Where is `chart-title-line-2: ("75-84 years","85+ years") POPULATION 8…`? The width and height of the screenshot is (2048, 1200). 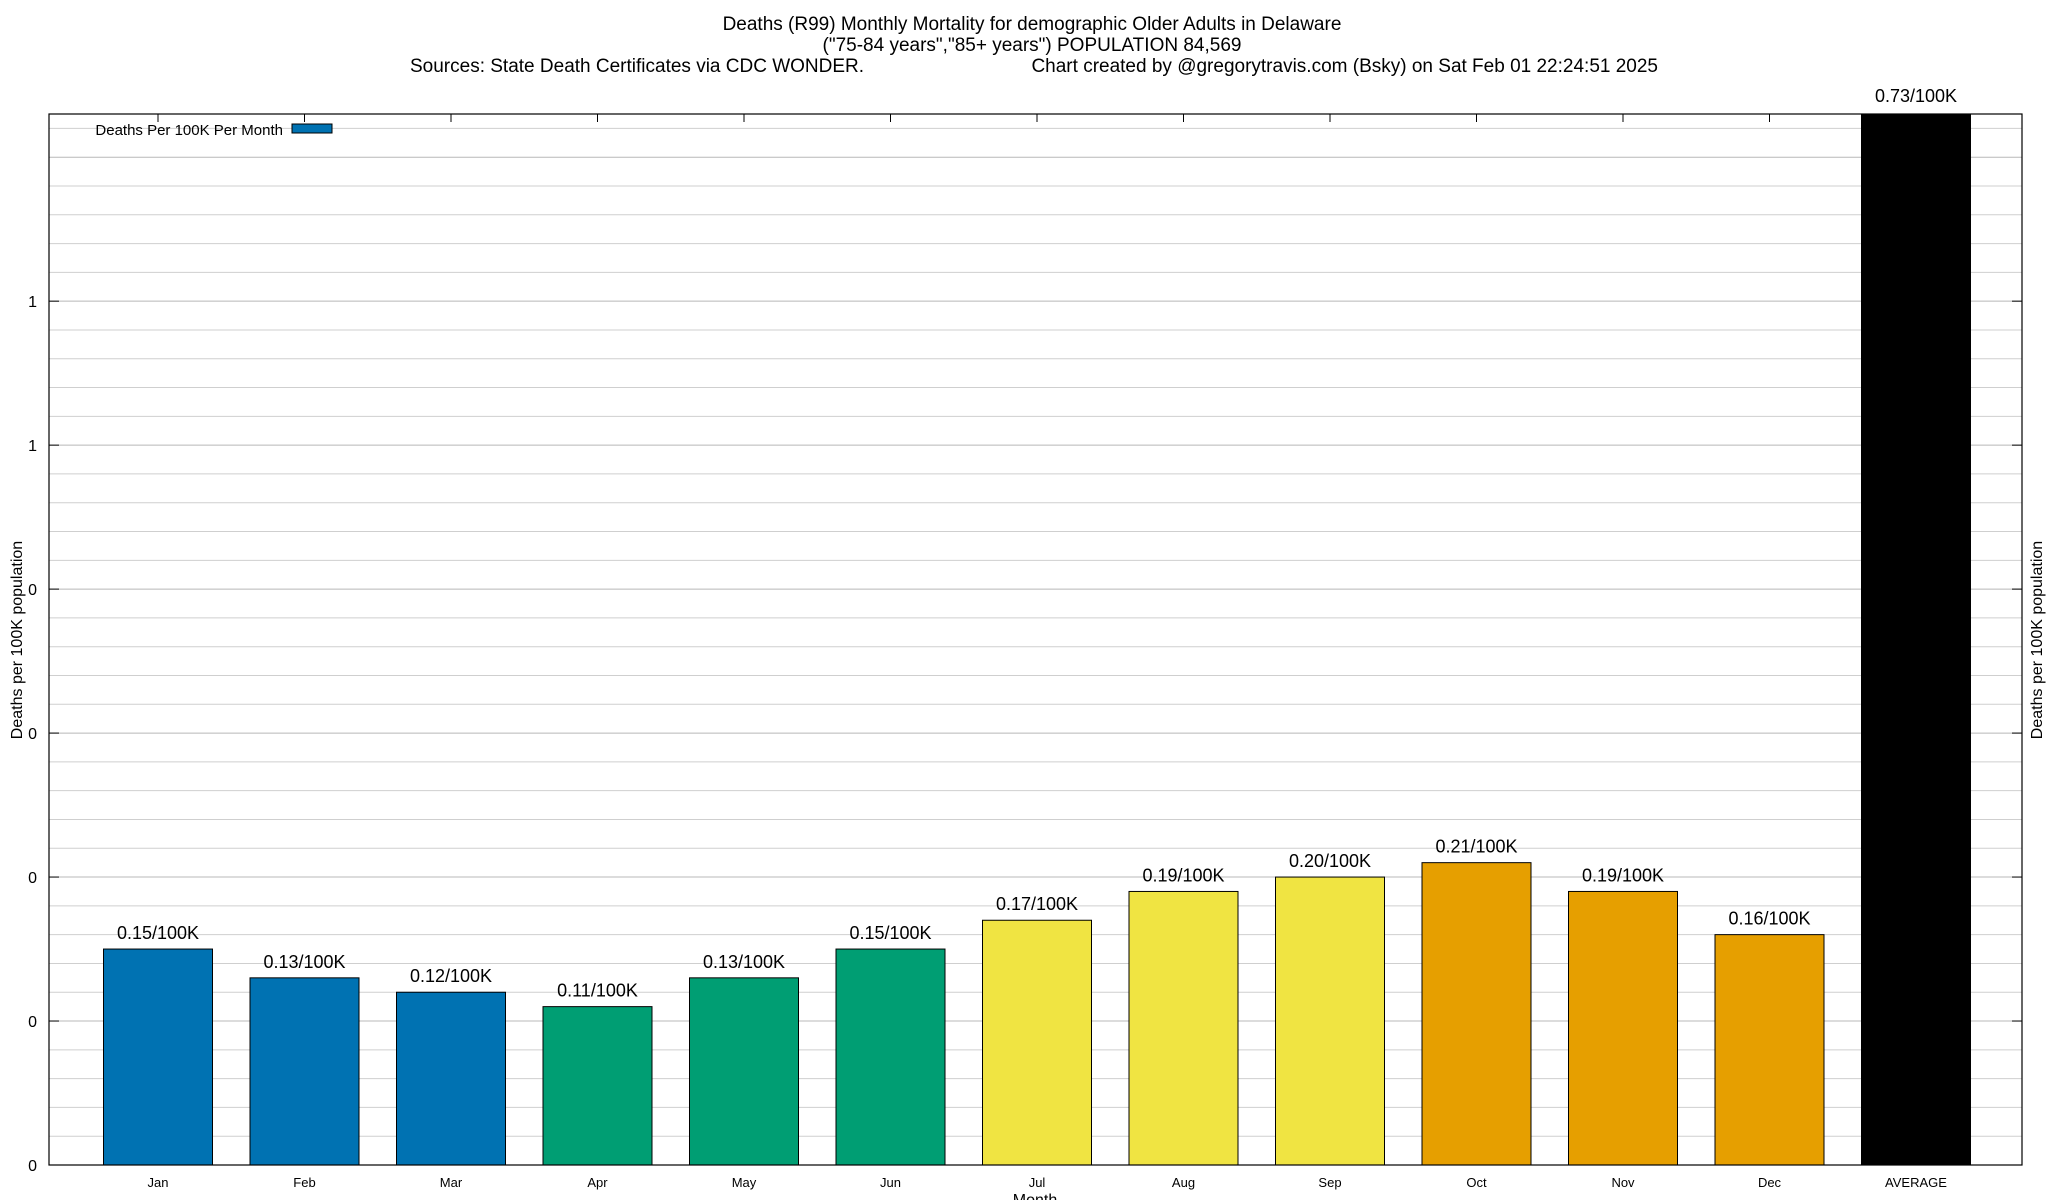
chart-title-line-2: ("75-84 years","85+ years") POPULATION 8… is located at coordinates (1032, 45).